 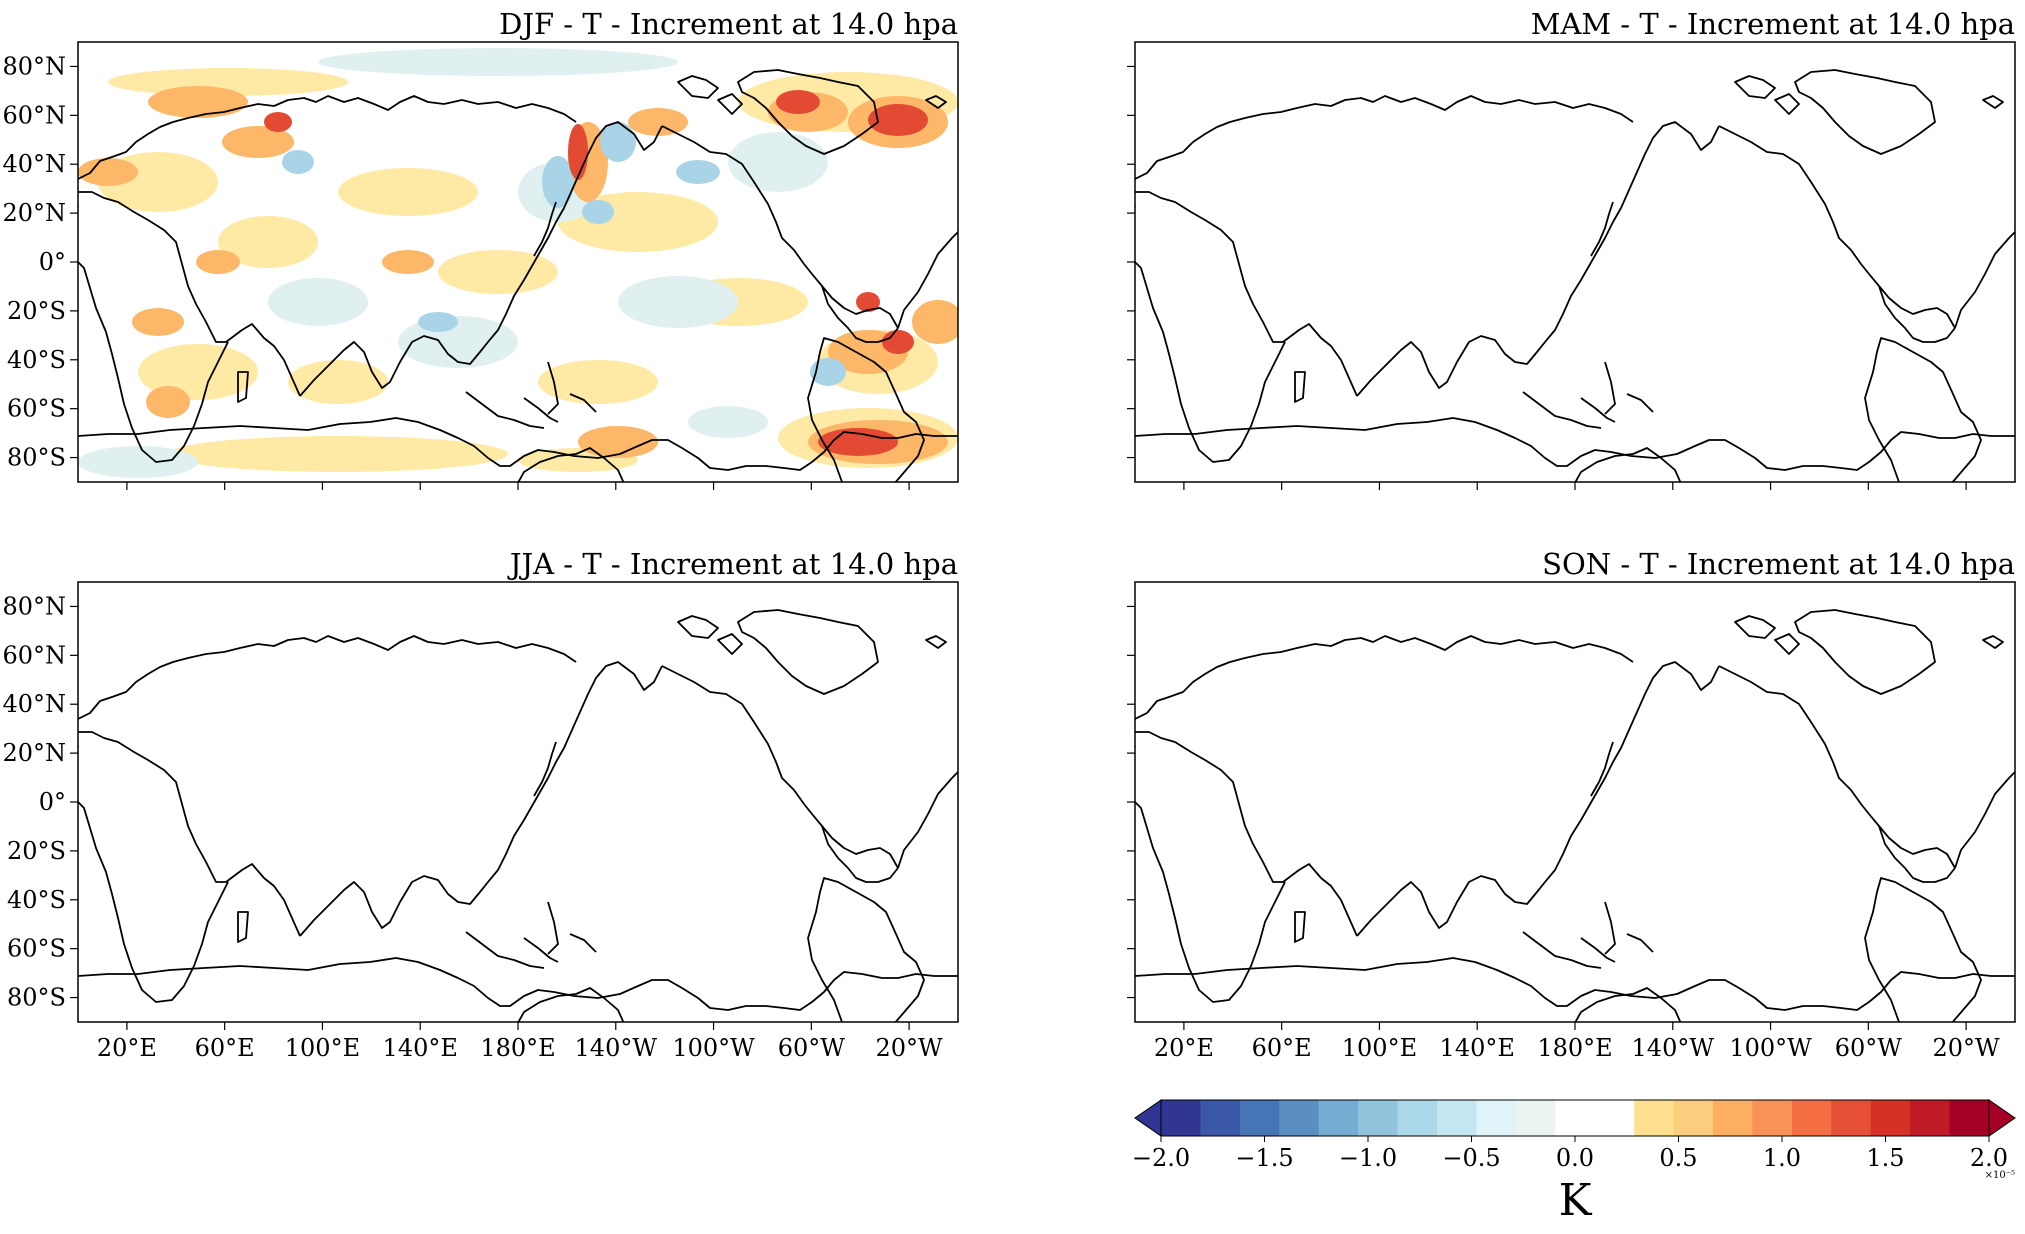 I want to click on coastlines-mam, so click(x=1575, y=275).